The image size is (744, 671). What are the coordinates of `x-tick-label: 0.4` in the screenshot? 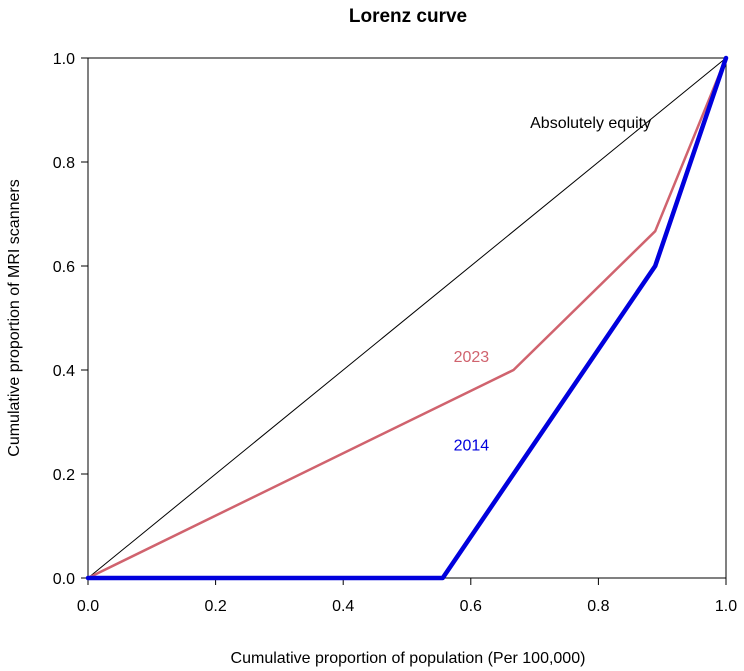 It's located at (343, 606).